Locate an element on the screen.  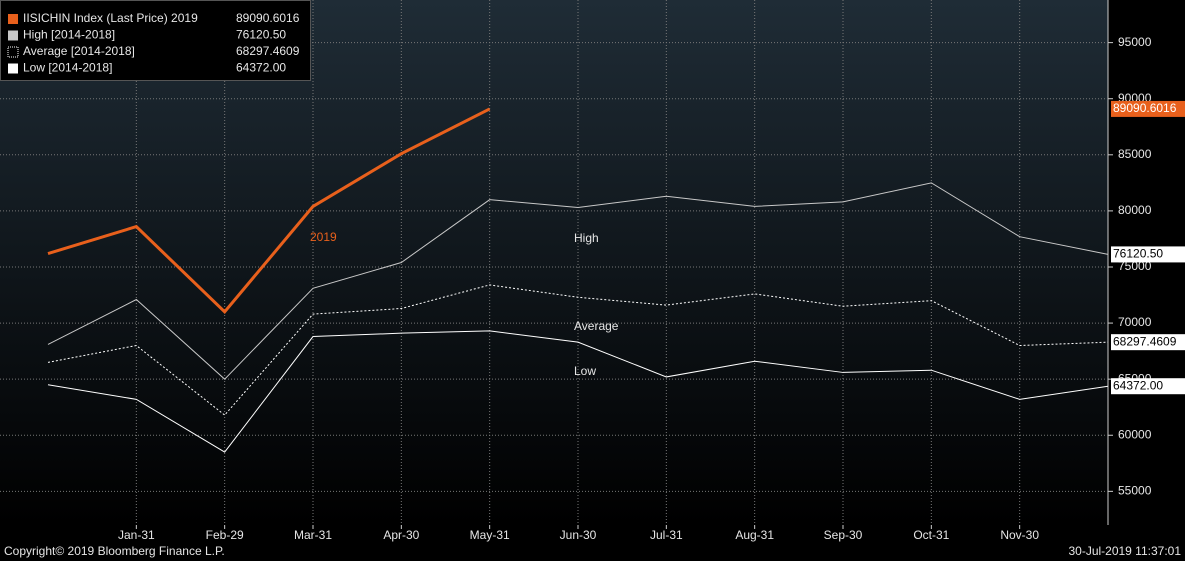
series-line is located at coordinates (269, 211).